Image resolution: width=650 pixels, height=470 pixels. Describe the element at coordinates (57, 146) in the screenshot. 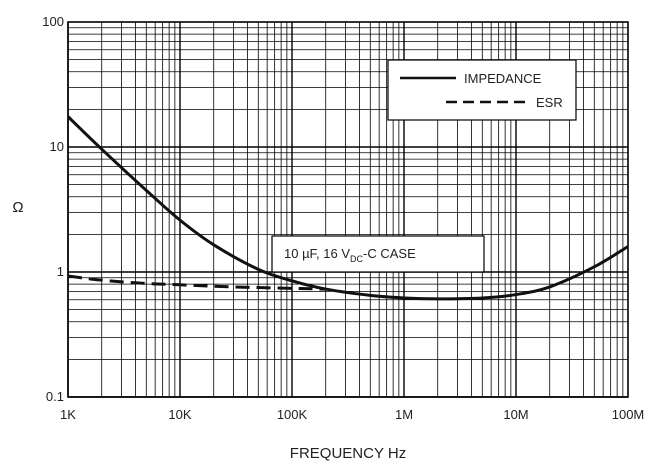

I see `y-tick-label: 10` at that location.